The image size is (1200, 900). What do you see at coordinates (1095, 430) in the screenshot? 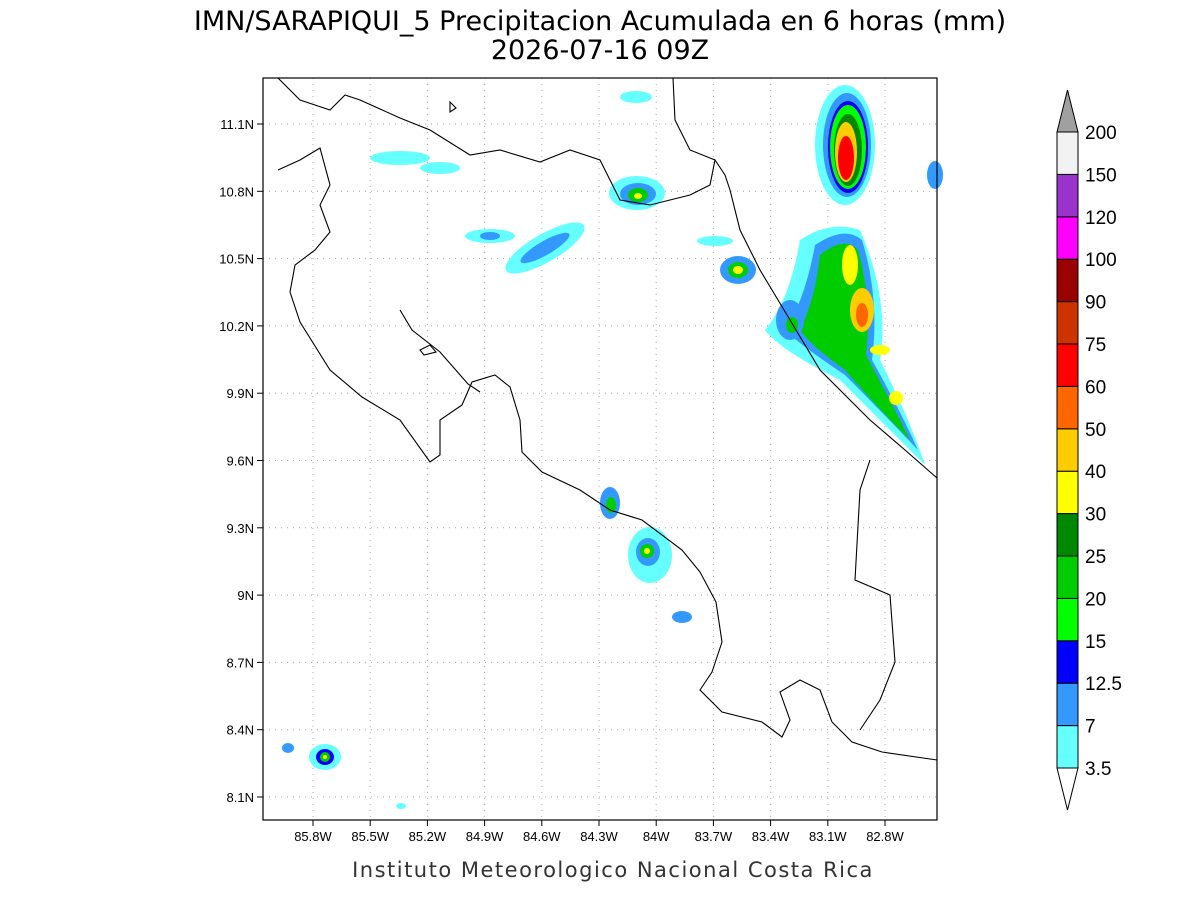
I see `colorbar-label: 50` at bounding box center [1095, 430].